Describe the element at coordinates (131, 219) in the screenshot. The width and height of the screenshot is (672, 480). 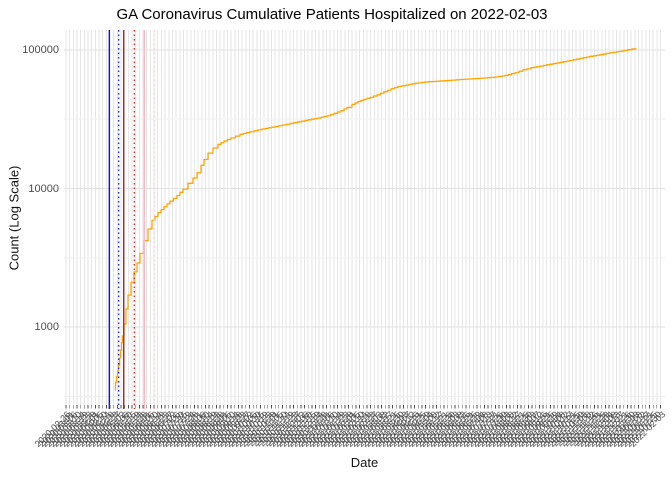
I see `event-lines` at that location.